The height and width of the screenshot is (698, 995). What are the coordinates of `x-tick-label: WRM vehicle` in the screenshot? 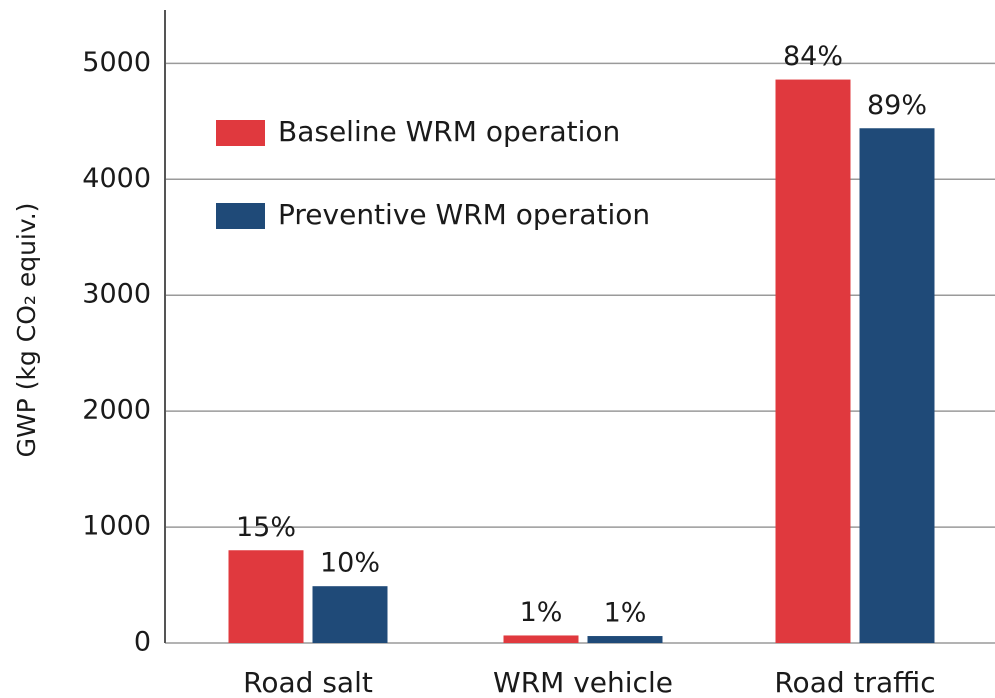 It's located at (583, 682).